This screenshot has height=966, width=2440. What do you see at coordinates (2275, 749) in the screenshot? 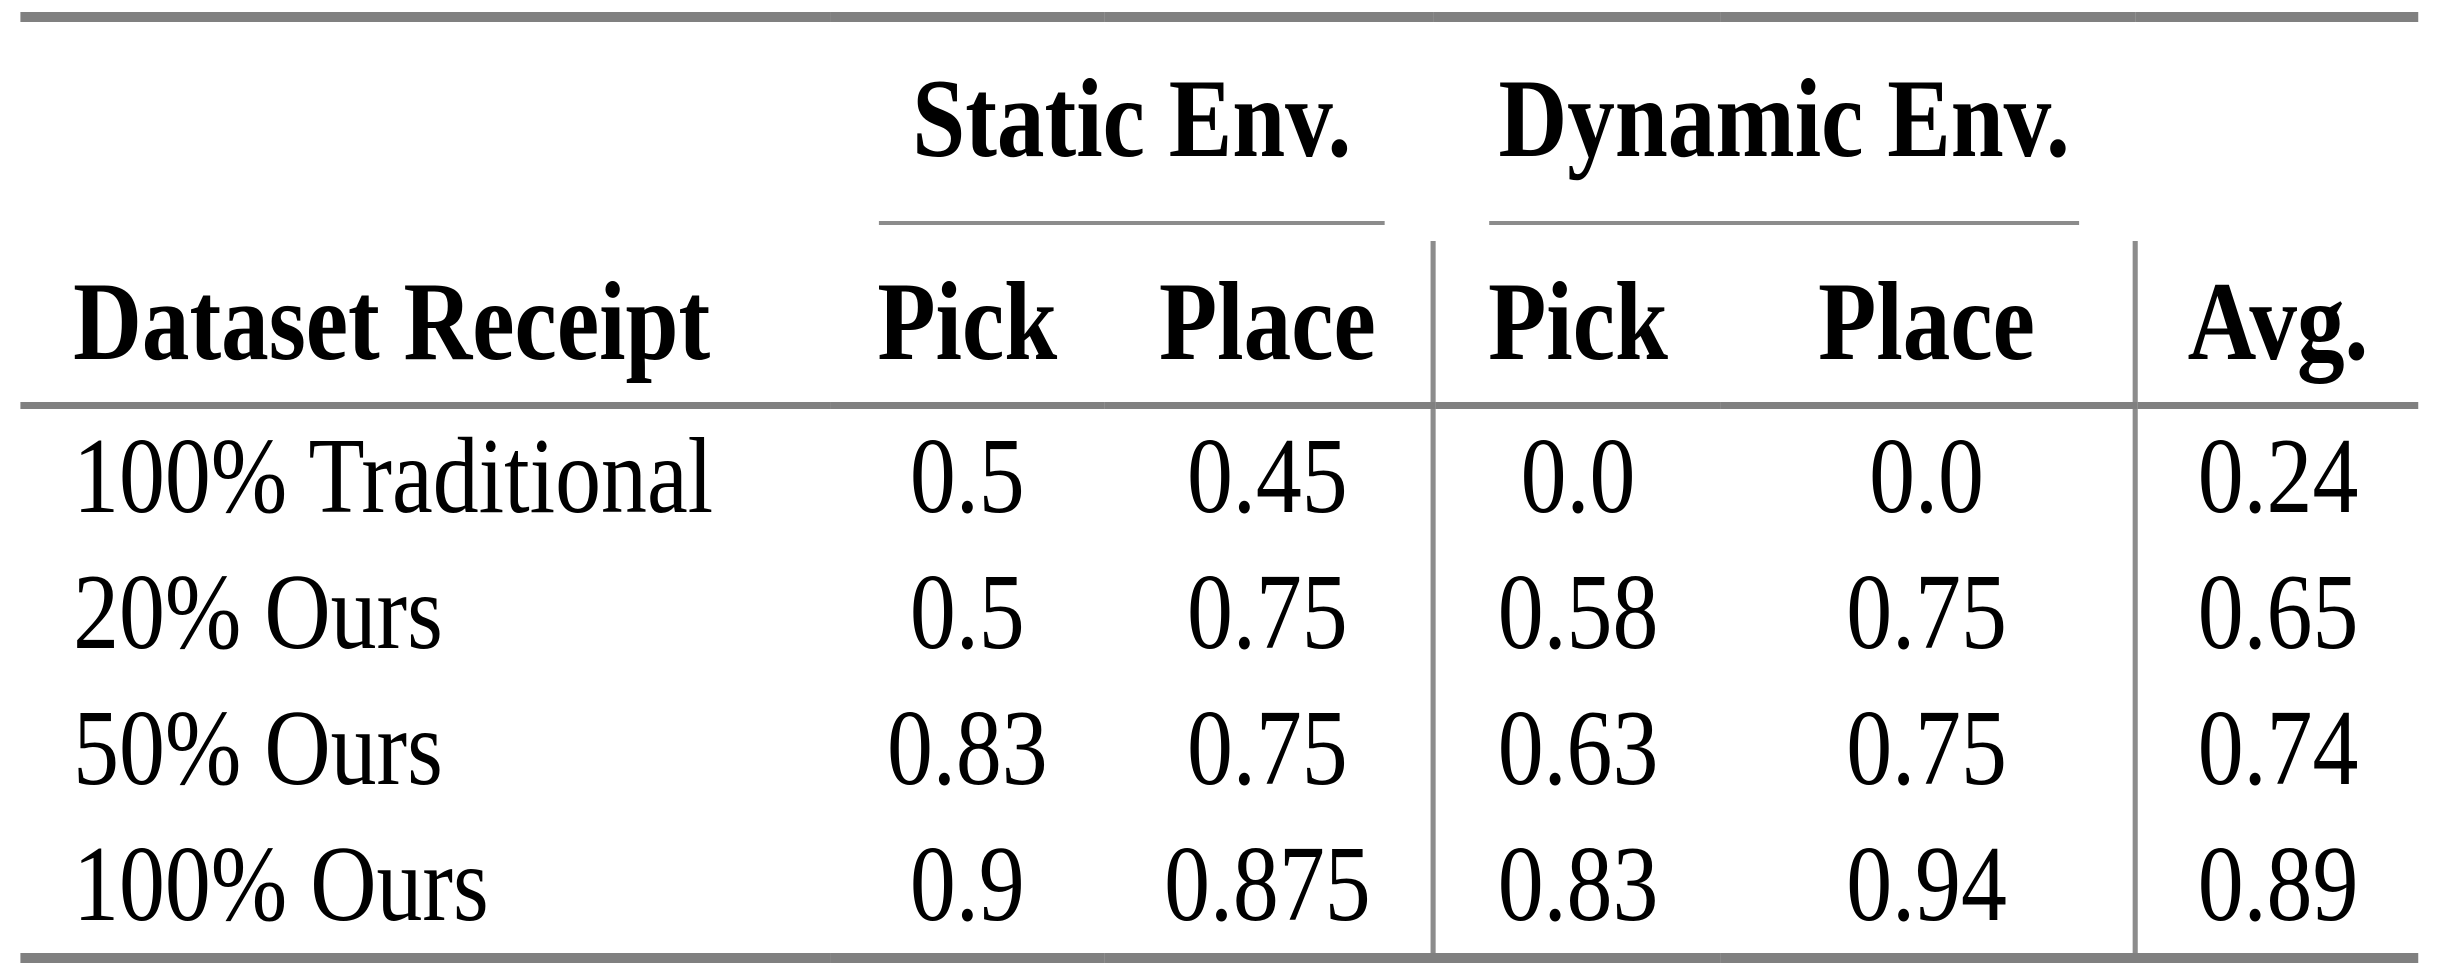
I see `cell-avg: 0.74` at bounding box center [2275, 749].